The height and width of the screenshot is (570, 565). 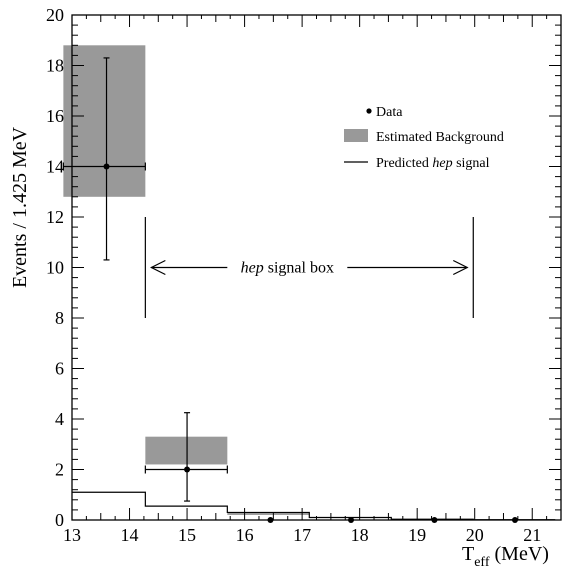 What do you see at coordinates (55, 167) in the screenshot?
I see `y-tick-label-14: 14` at bounding box center [55, 167].